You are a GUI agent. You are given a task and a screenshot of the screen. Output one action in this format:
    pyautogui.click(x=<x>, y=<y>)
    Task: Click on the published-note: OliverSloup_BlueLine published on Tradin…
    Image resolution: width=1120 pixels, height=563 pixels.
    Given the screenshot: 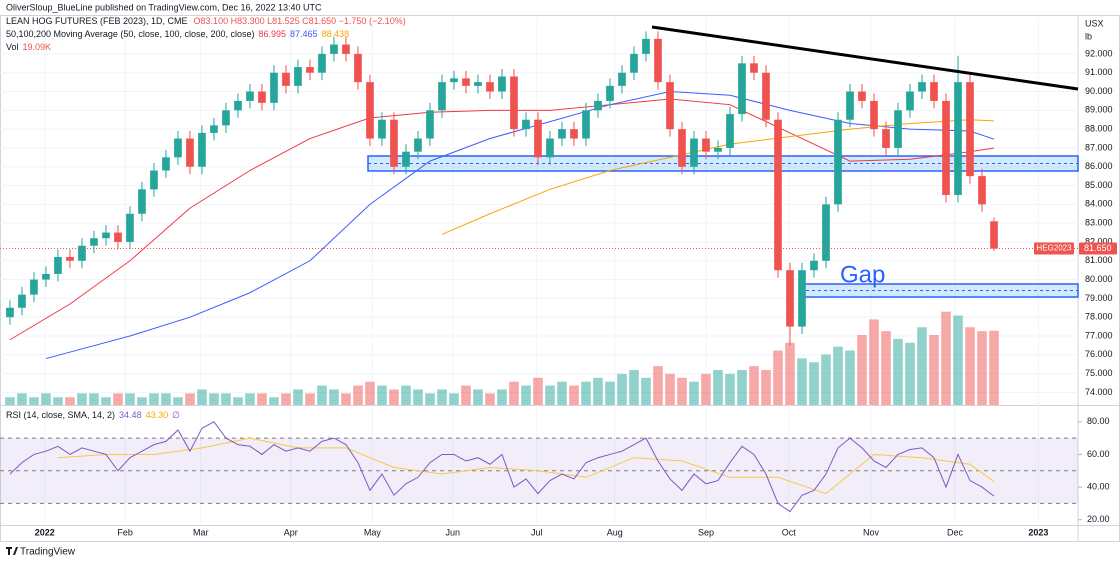 What is the action you would take?
    pyautogui.click(x=164, y=7)
    